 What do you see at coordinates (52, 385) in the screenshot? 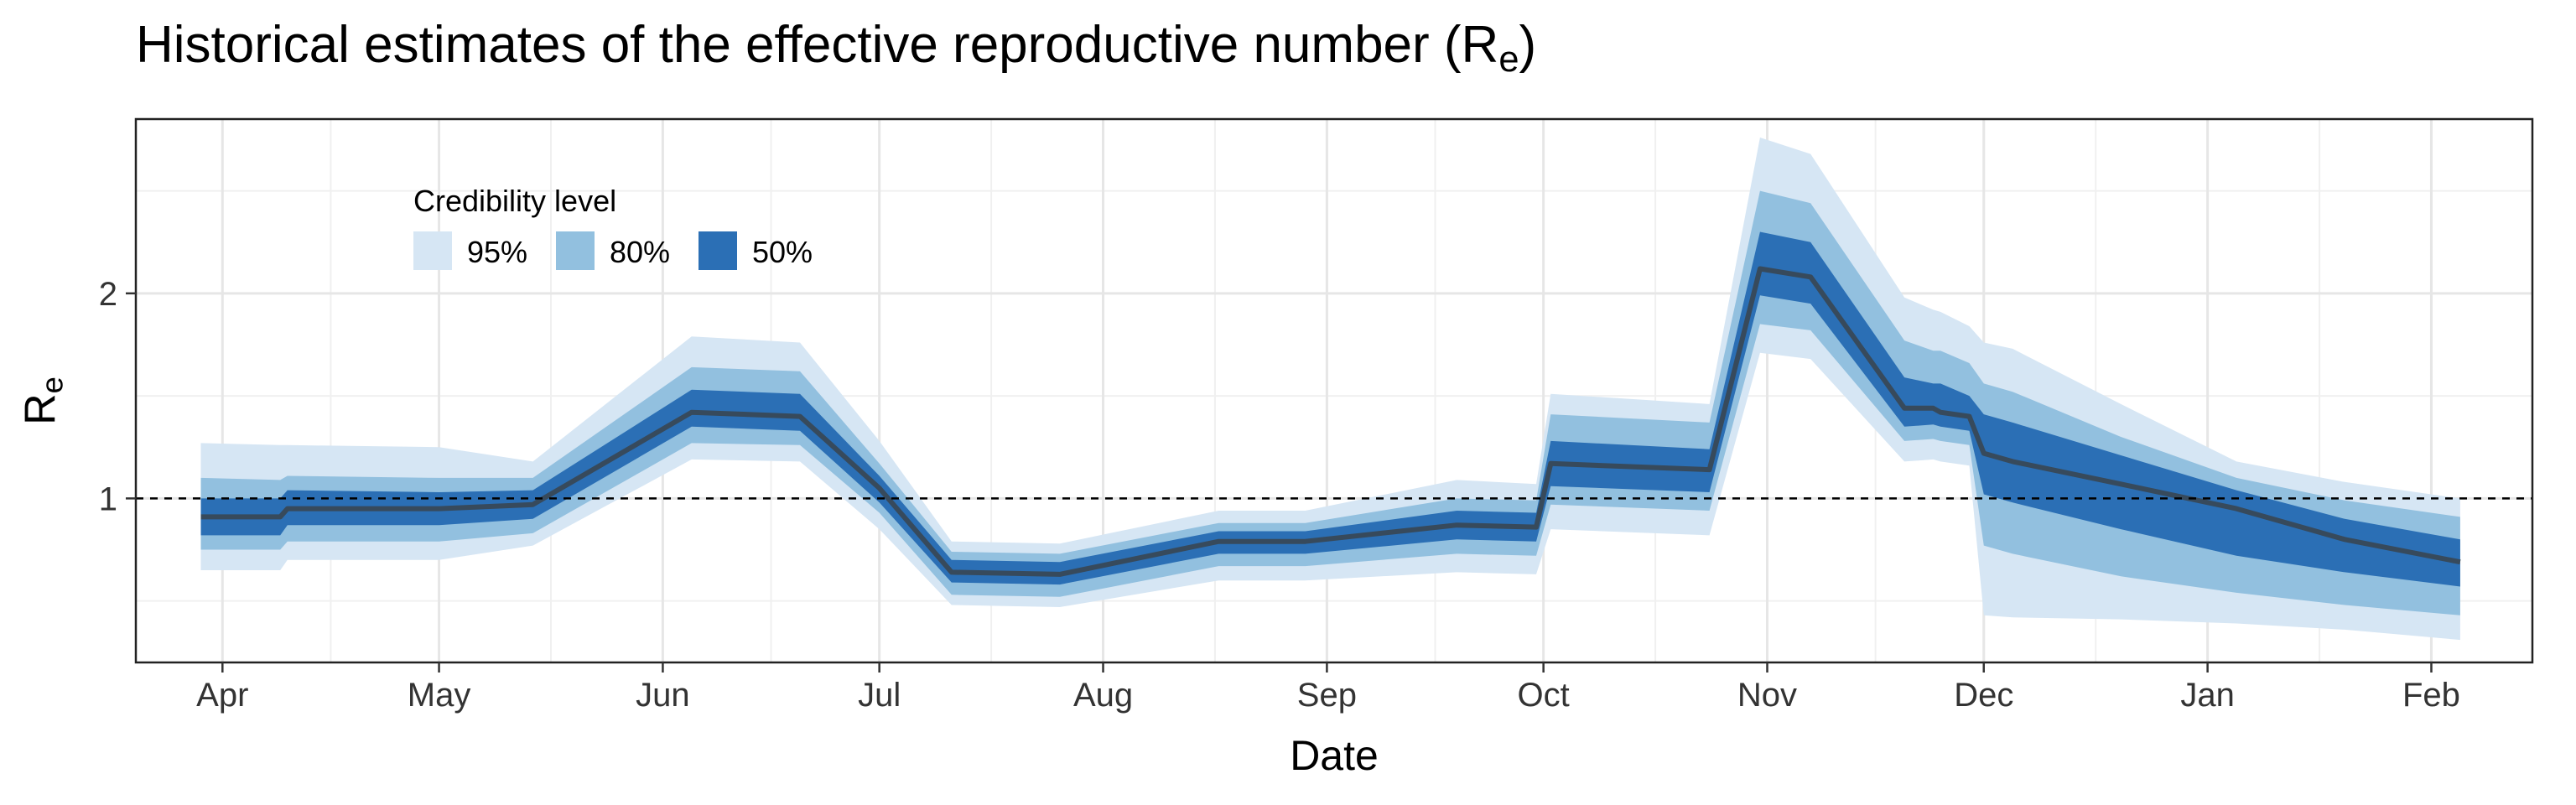
I see `y-axis-title-subscript: e` at bounding box center [52, 385].